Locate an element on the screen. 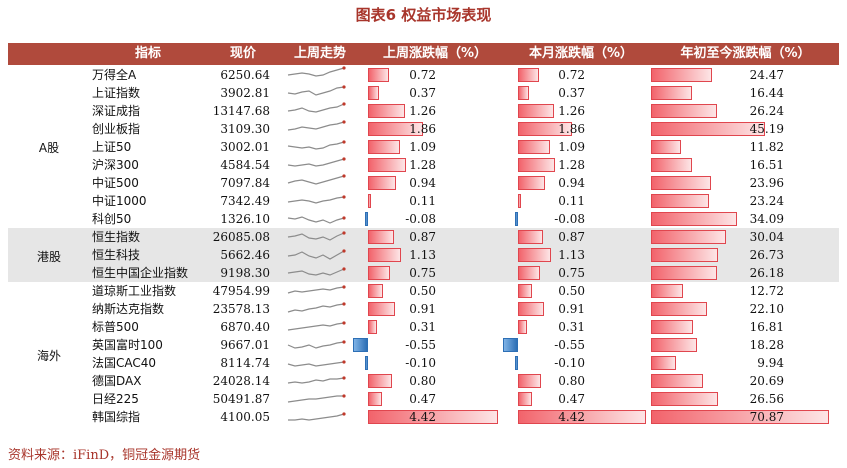 The image size is (847, 468). index-name: 恒生指数 is located at coordinates (116, 237).